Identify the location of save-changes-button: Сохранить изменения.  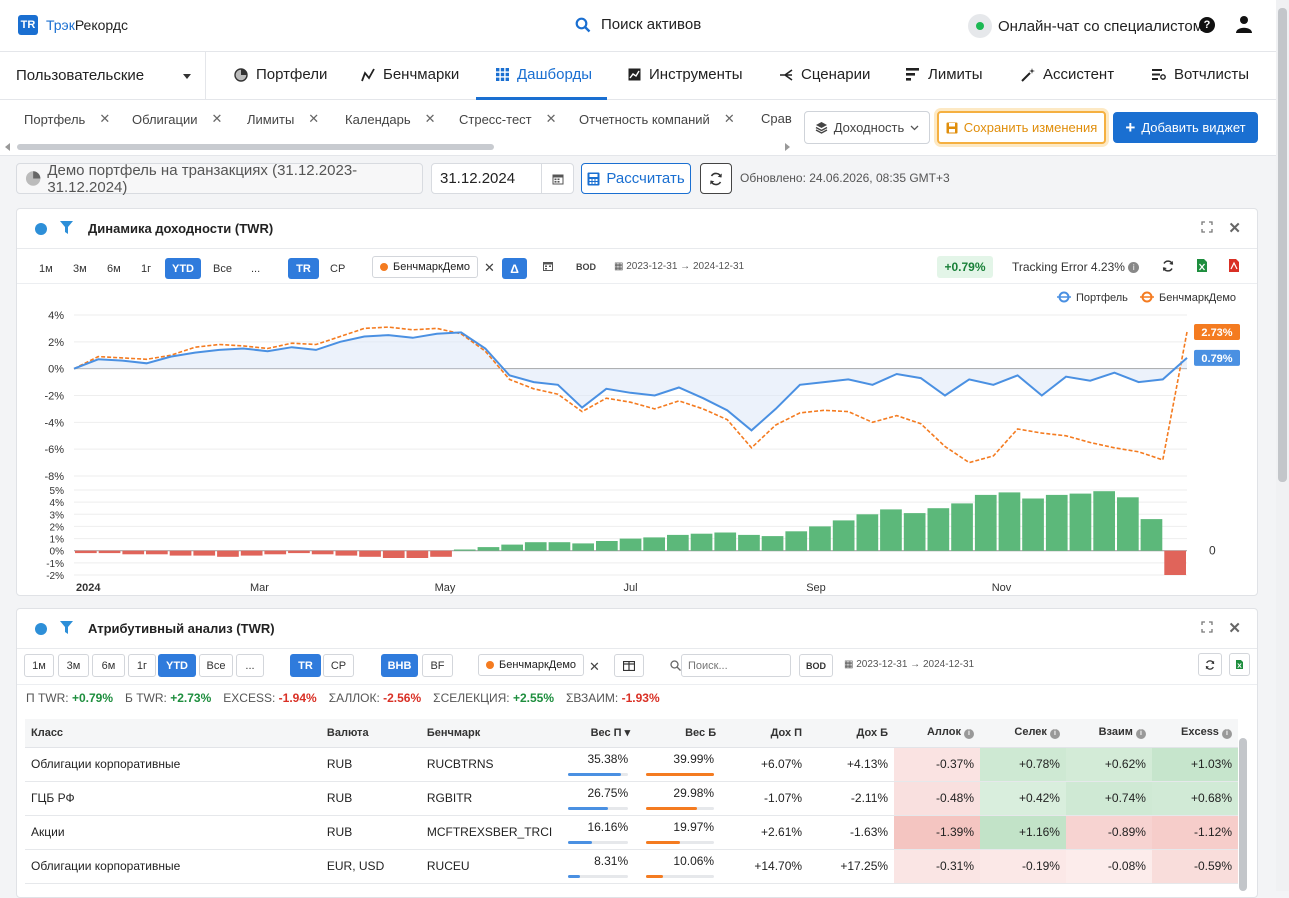
(1021, 127).